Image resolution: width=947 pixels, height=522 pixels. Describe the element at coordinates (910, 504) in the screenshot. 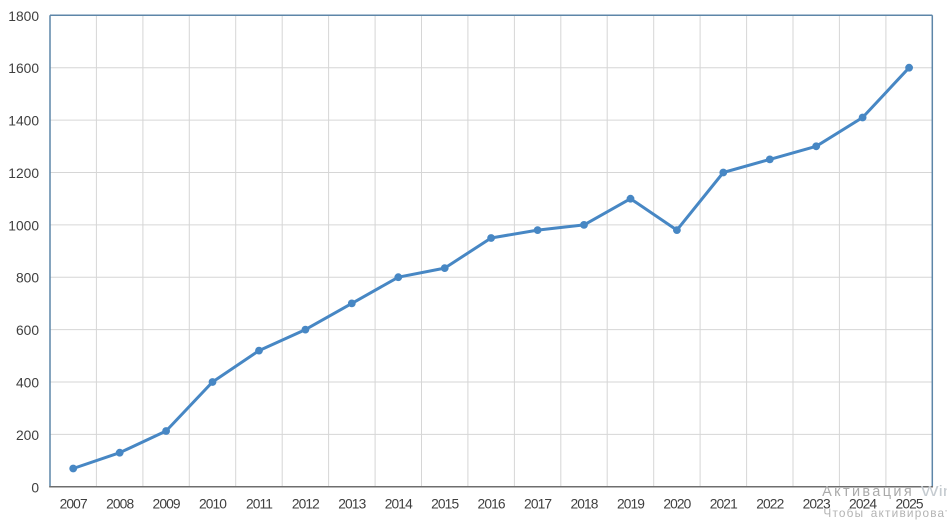

I see `svg-text: 2025` at that location.